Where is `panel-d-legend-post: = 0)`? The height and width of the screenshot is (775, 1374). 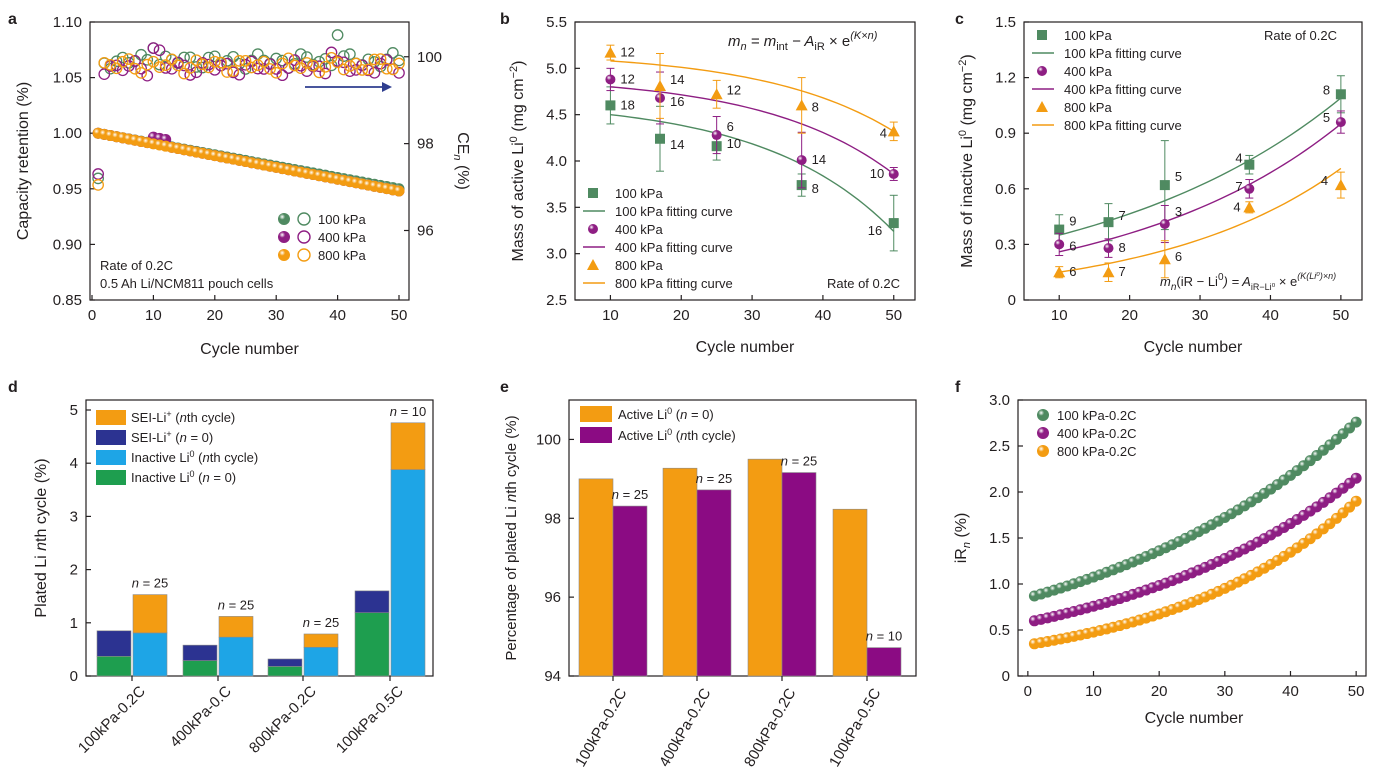
panel-d-legend-post: = 0) is located at coordinates (223, 477).